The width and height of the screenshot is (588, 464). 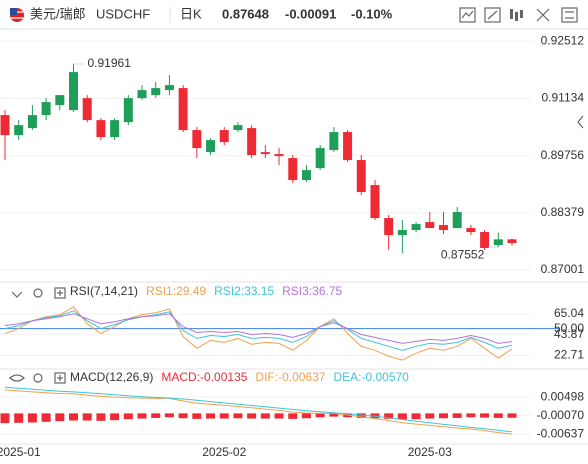 What do you see at coordinates (561, 415) in the screenshot?
I see `y-tick-label: -0.00070` at bounding box center [561, 415].